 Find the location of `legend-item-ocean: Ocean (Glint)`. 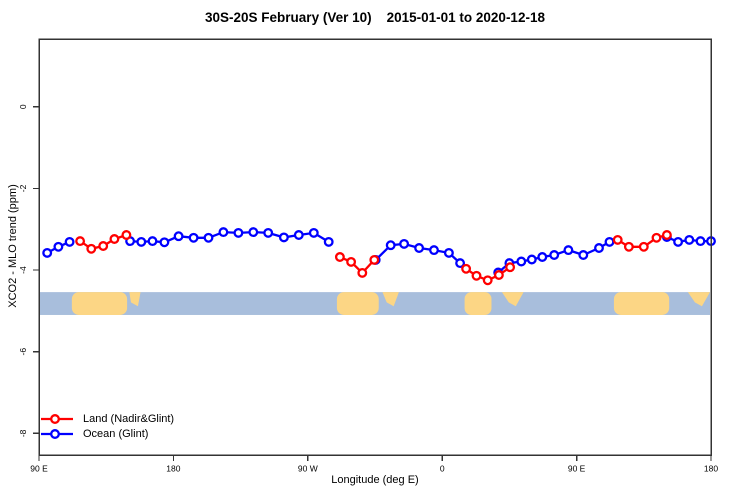

legend-item-ocean: Ocean (Glint) is located at coordinates (107, 433).